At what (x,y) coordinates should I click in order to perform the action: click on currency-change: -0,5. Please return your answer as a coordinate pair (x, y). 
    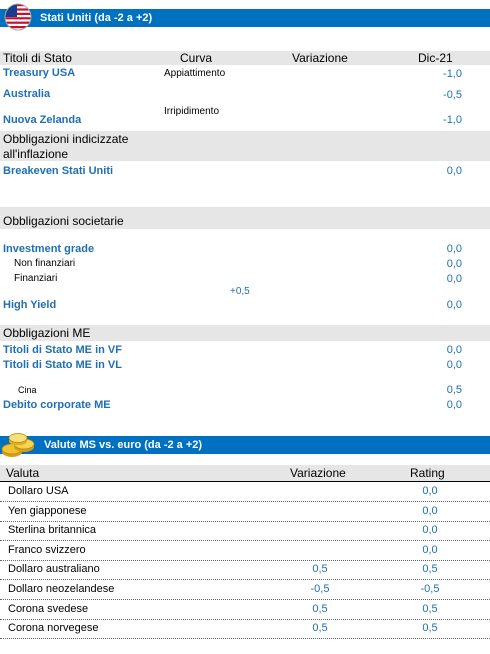
    Looking at the image, I should click on (320, 589).